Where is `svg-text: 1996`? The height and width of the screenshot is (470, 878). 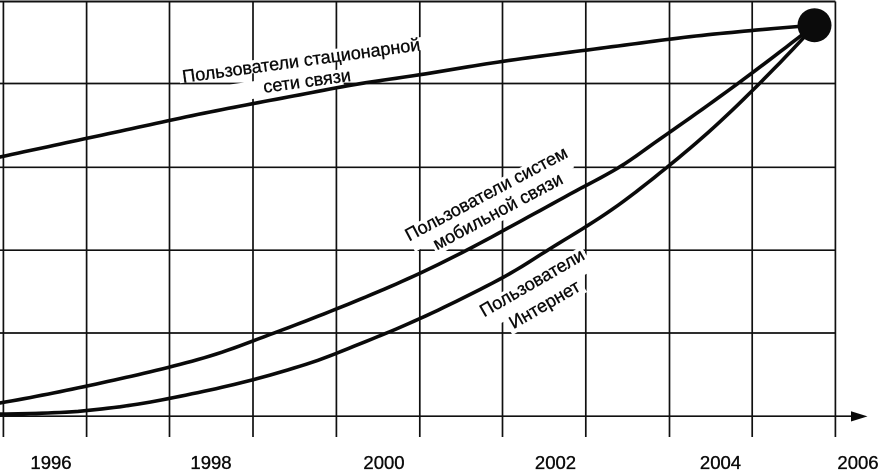
svg-text: 1996 is located at coordinates (50, 461).